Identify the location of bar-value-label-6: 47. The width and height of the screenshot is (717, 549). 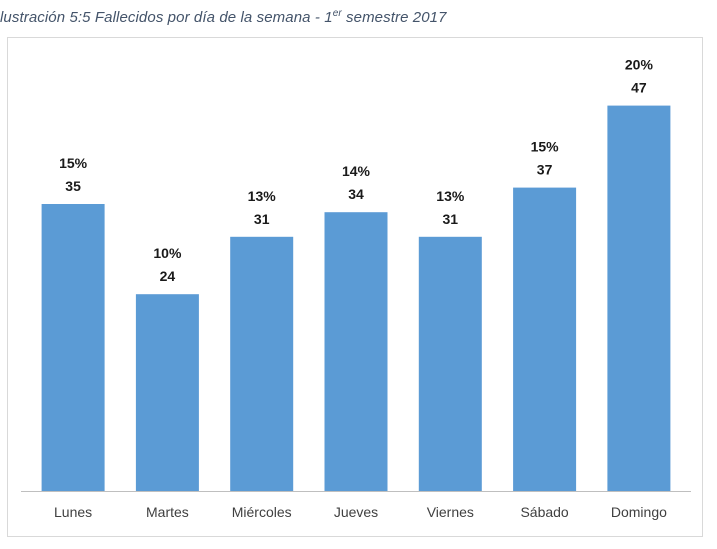
(639, 88).